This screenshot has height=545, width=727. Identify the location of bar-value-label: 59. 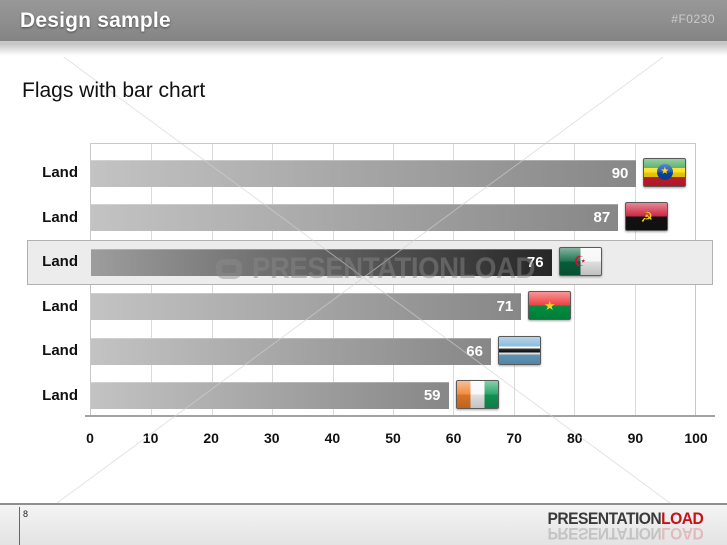
(432, 395).